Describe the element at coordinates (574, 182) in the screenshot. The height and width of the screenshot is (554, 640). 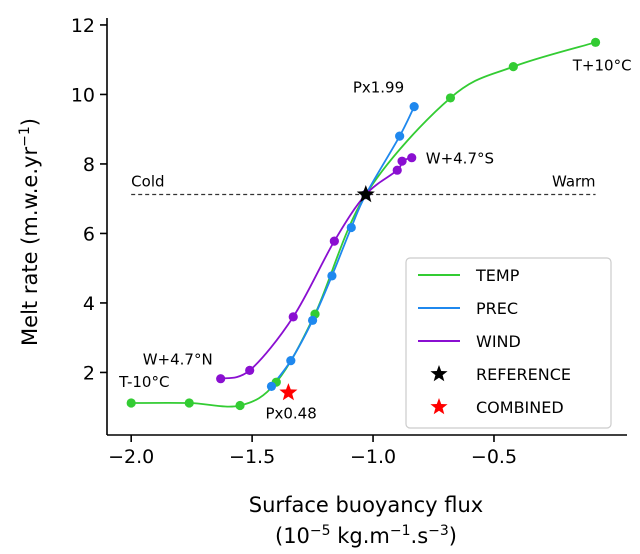
I see `warm-label: Warm` at that location.